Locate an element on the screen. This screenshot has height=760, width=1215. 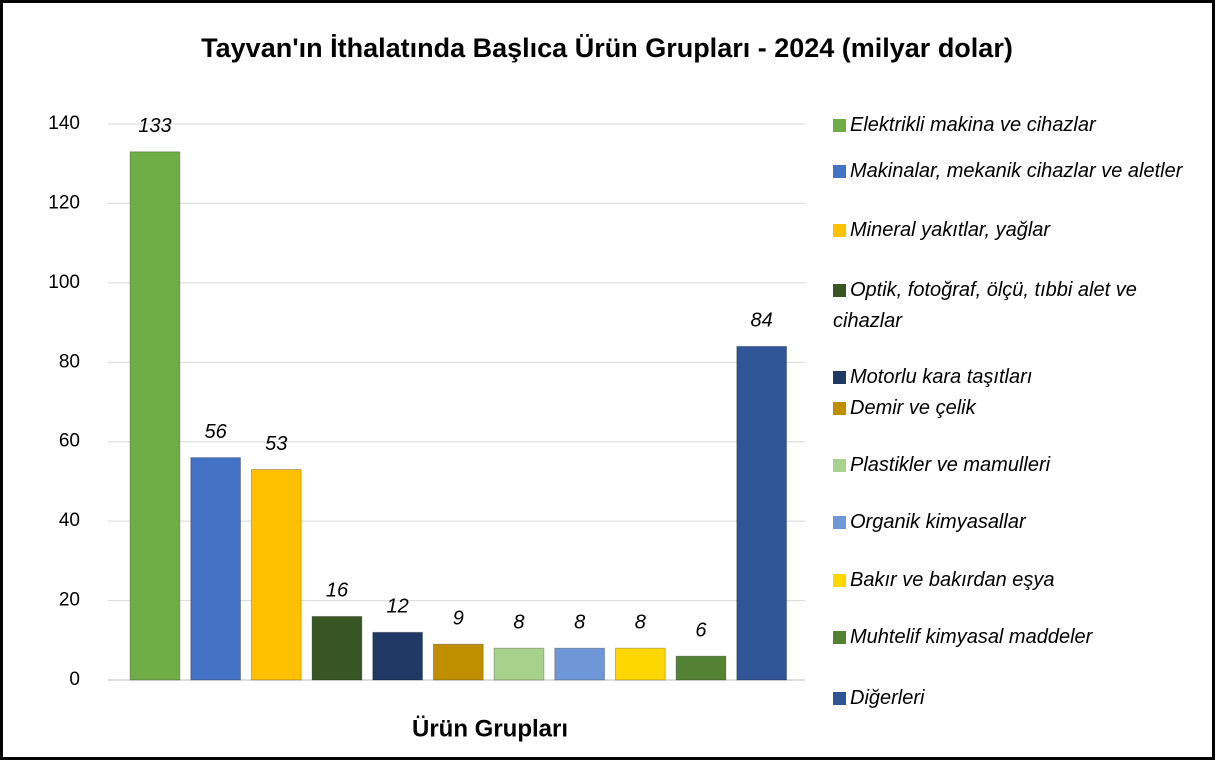
legend-label: Muhtelif kimyasal maddeler is located at coordinates (971, 637).